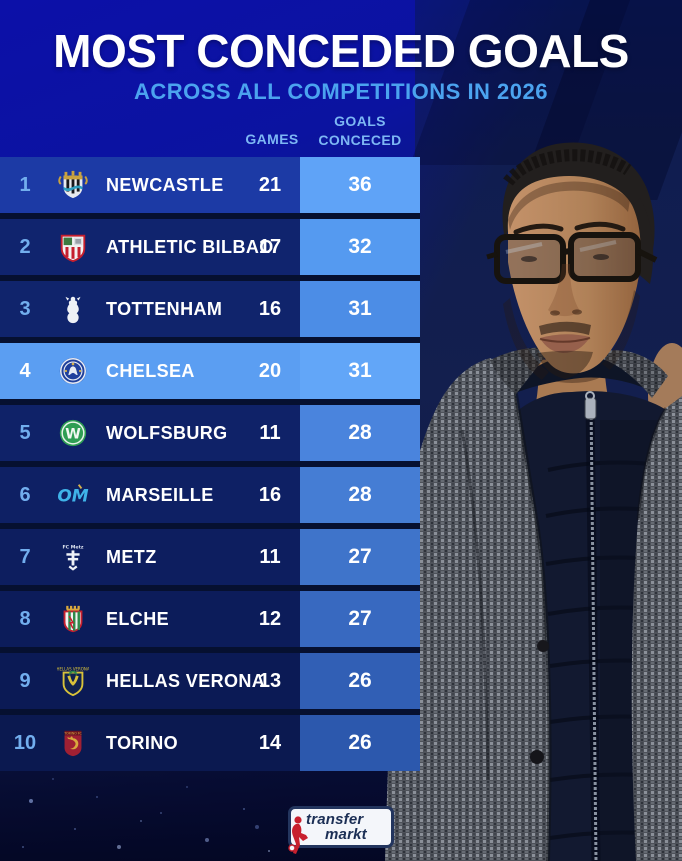 The image size is (682, 861). What do you see at coordinates (335, 819) in the screenshot?
I see `brand-line1: transfer` at bounding box center [335, 819].